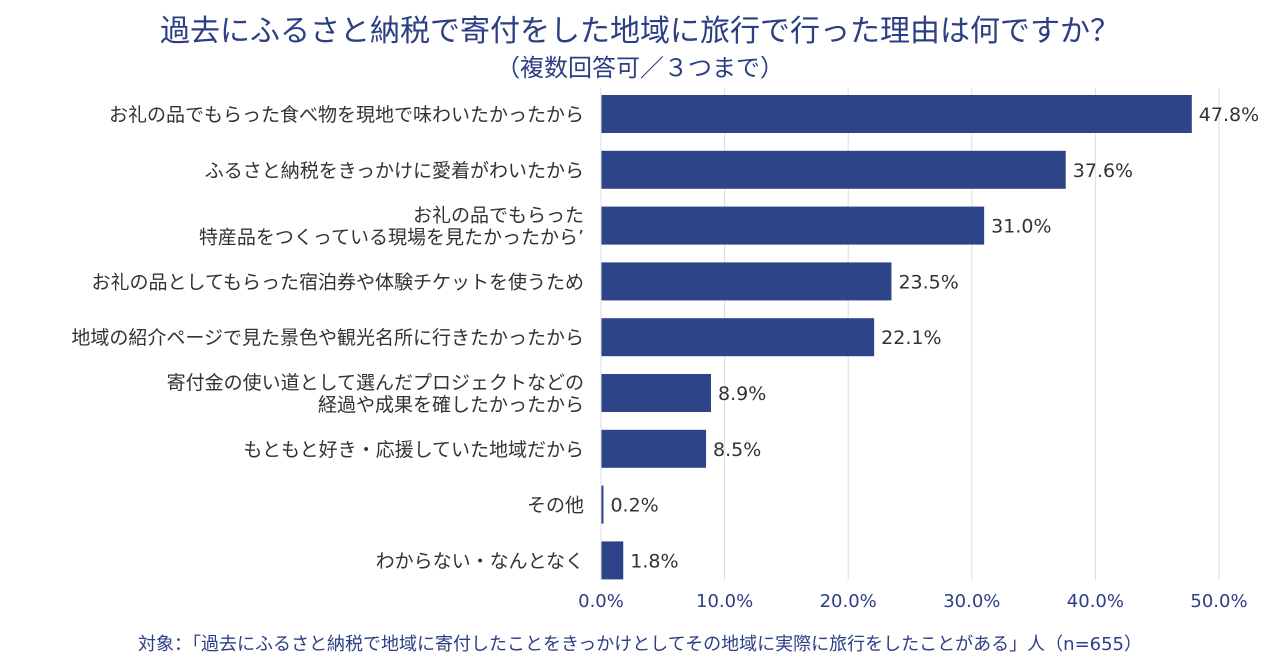  I want to click on x-tick-label: 20.0%, so click(848, 601).